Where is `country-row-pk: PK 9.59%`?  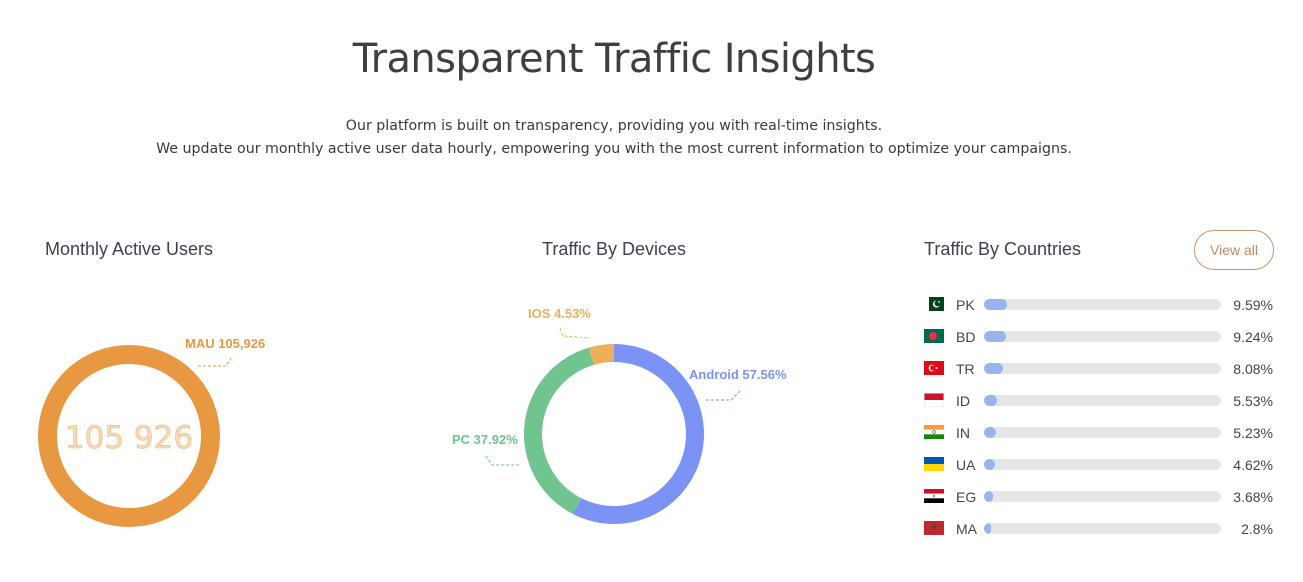
country-row-pk: PK 9.59% is located at coordinates (1099, 309).